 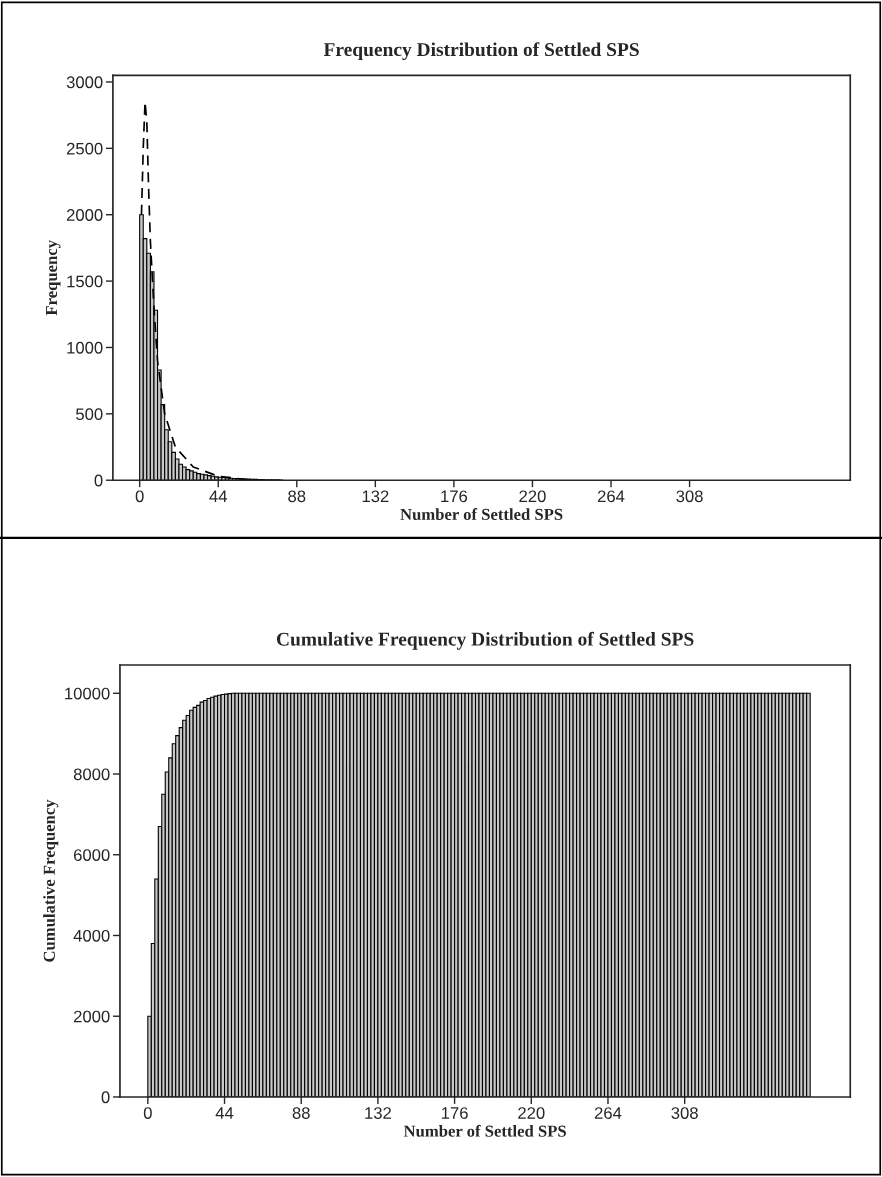 I want to click on chart-title: Cumulative Frequency Distribution of Settled SPS, so click(x=485, y=640).